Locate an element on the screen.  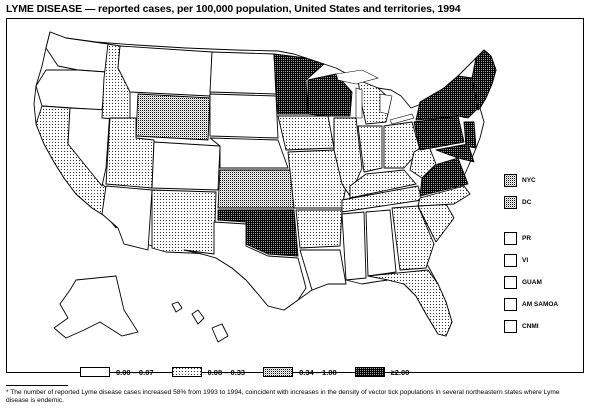
territory-item: VI is located at coordinates (516, 260).